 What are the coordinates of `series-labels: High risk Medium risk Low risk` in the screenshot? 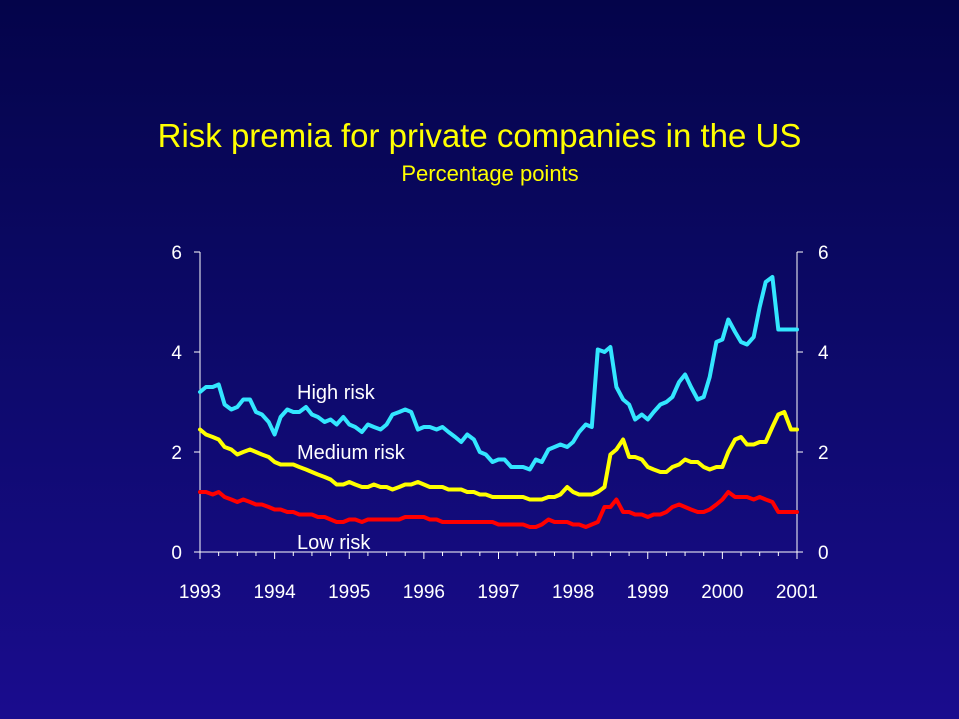 It's located at (351, 468).